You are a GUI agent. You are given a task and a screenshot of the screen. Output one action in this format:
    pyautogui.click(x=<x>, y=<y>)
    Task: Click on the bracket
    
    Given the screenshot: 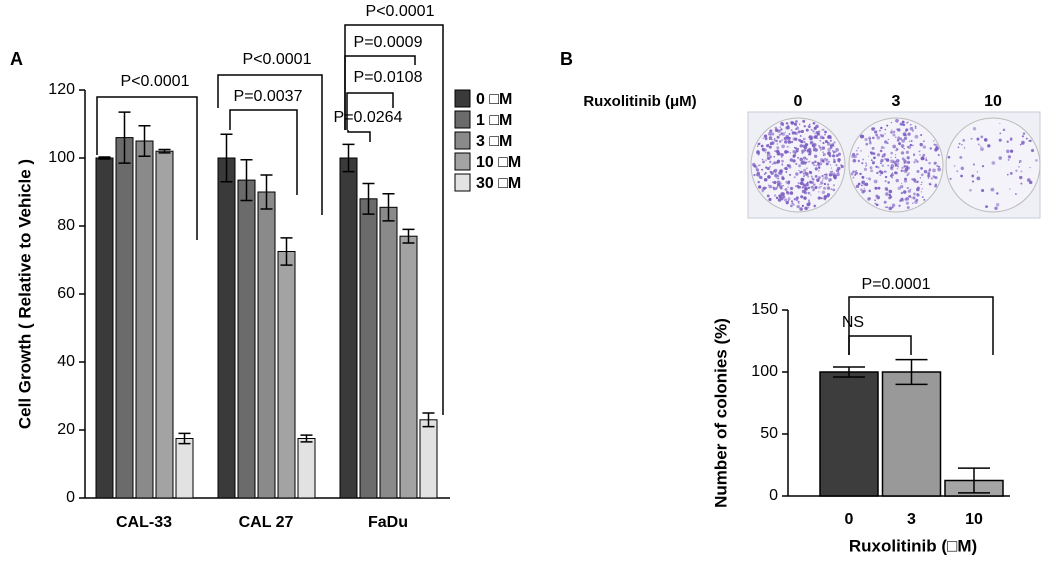 What is the action you would take?
    pyautogui.click(x=370, y=111)
    